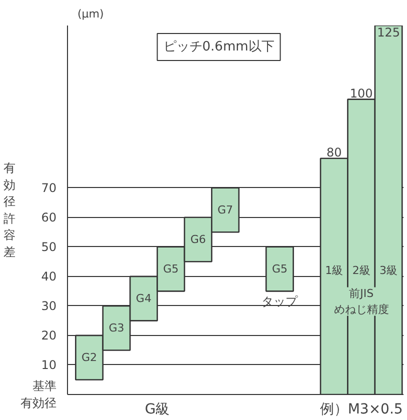  I want to click on x-tick-label: 1級, so click(334, 271).